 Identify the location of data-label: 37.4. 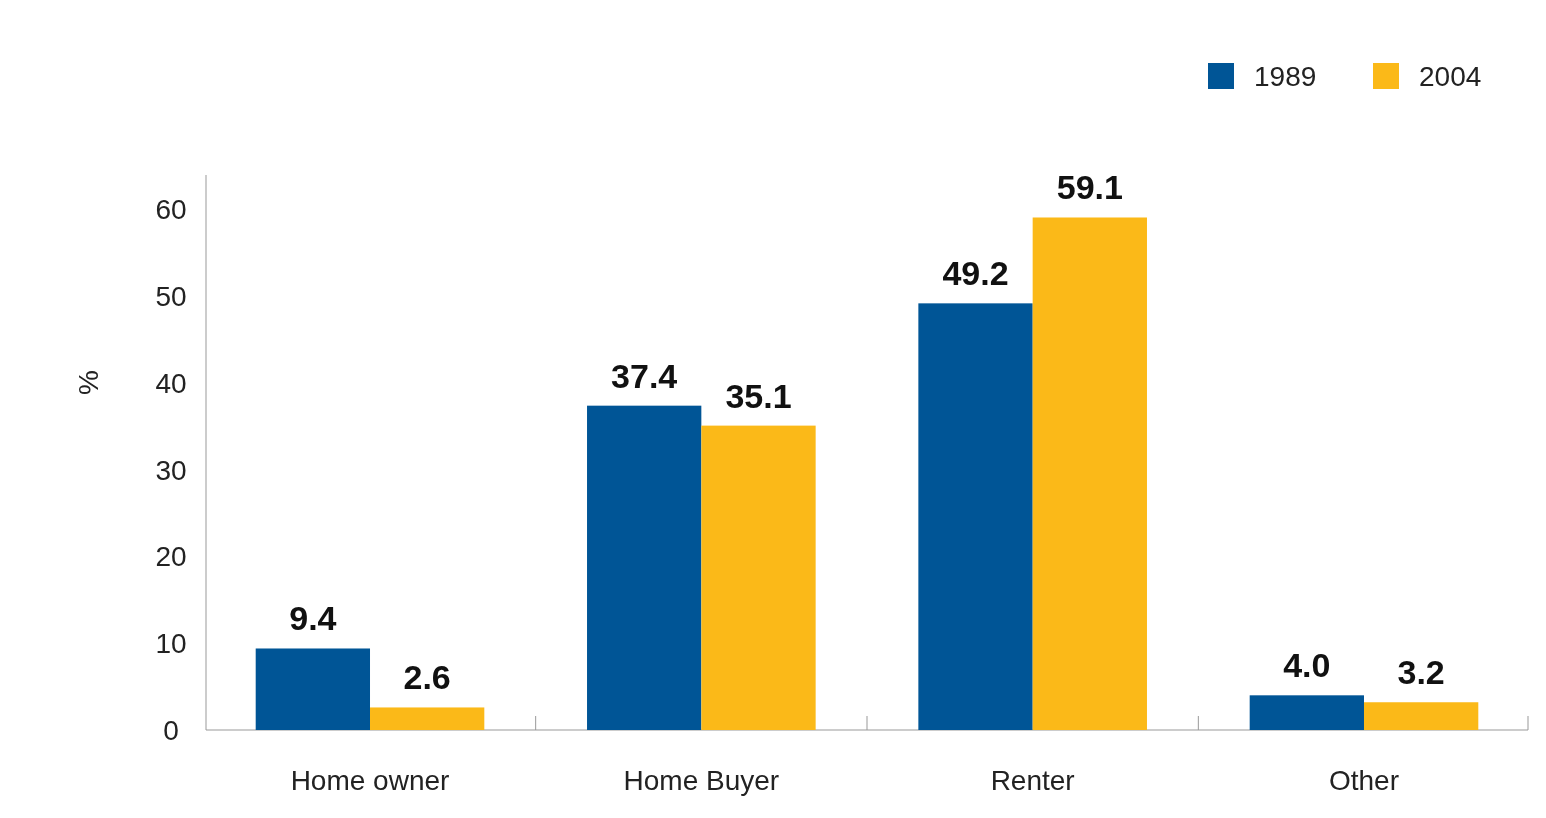
(644, 375).